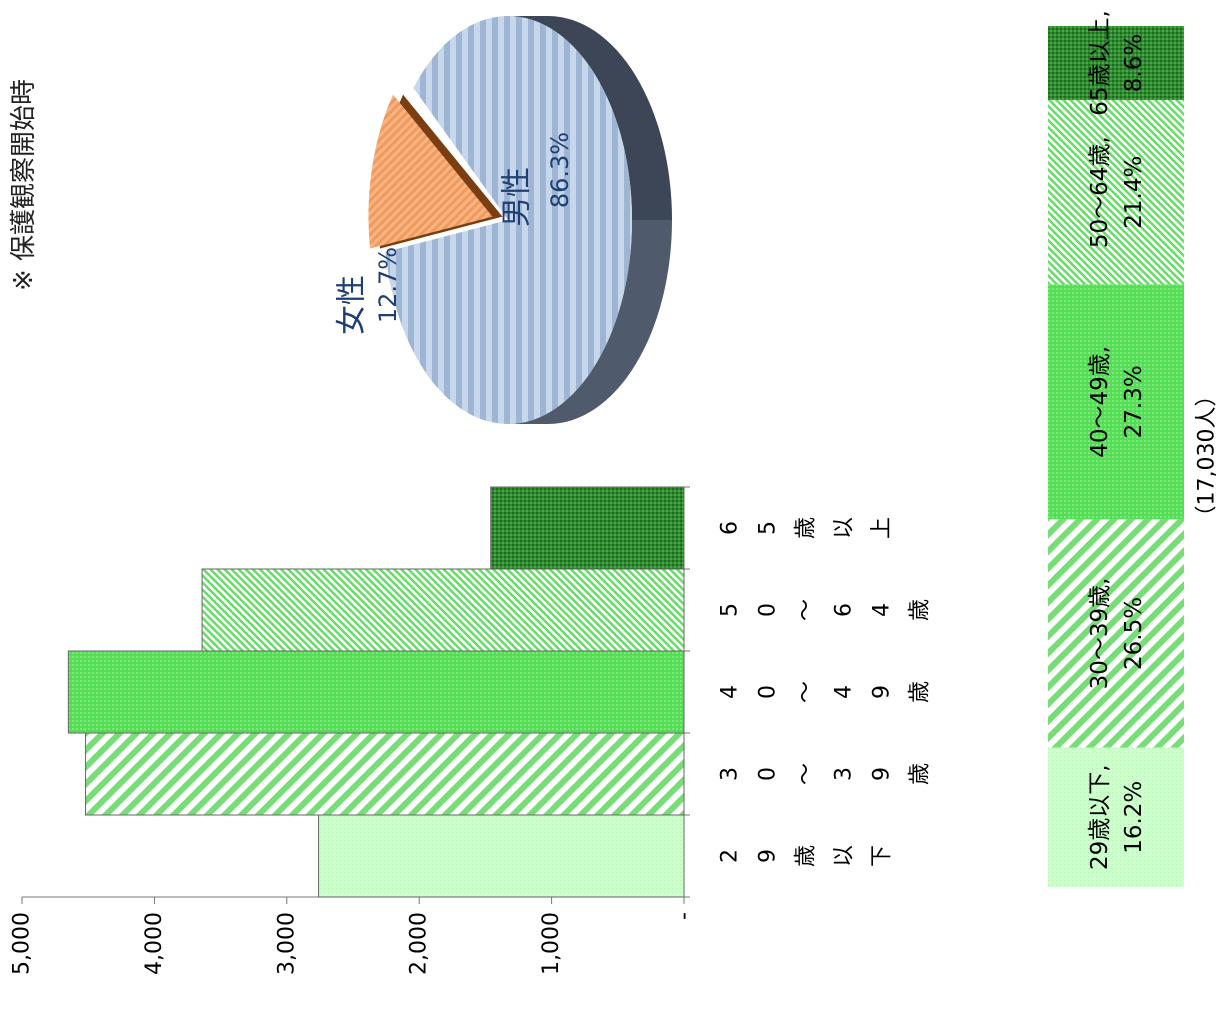 The image size is (1226, 1011). I want to click on female-label: 女性, so click(352, 305).